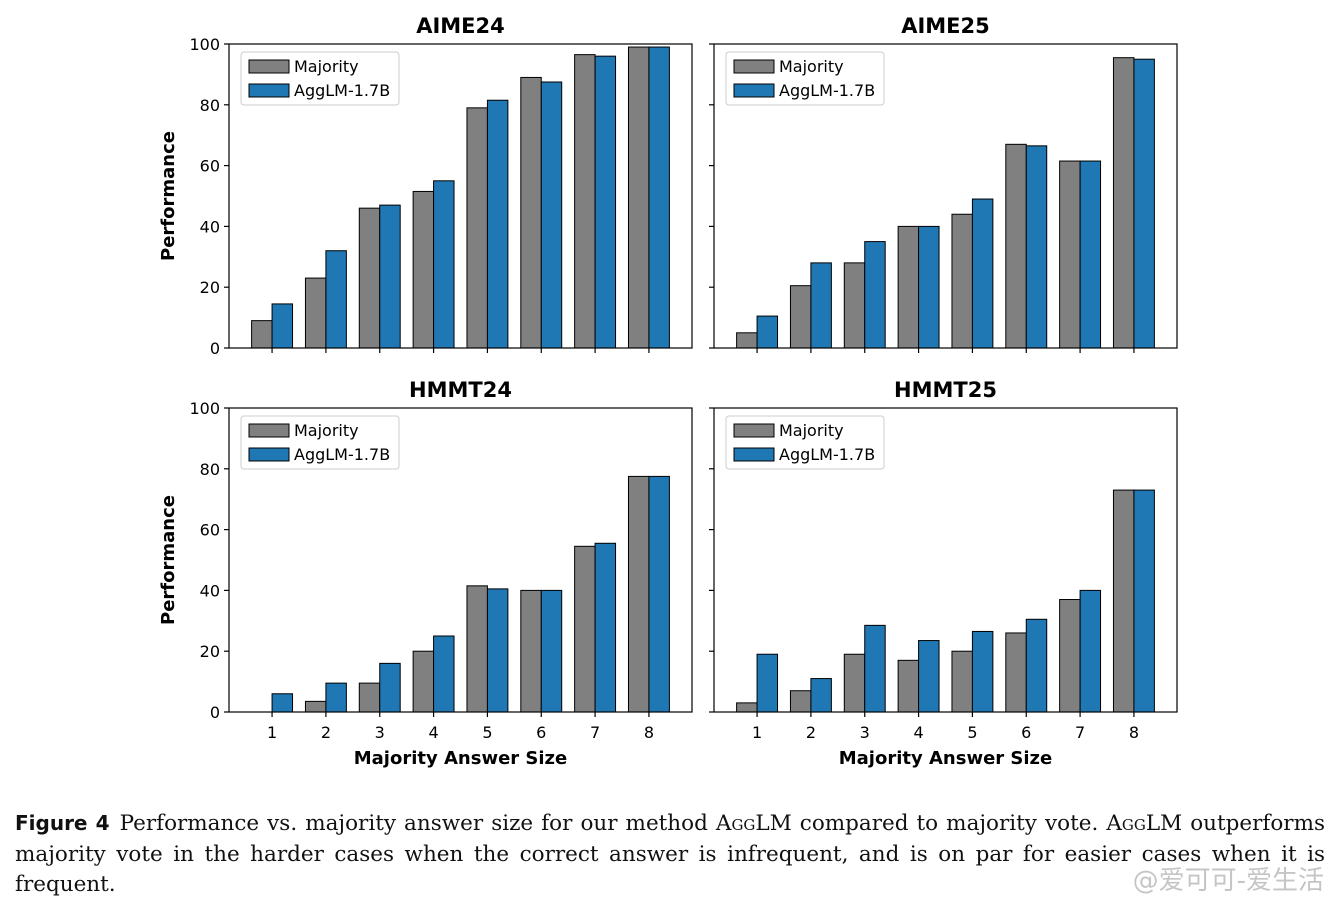 The width and height of the screenshot is (1336, 907). Describe the element at coordinates (210, 226) in the screenshot. I see `panel-1-ytick-label: 40` at that location.